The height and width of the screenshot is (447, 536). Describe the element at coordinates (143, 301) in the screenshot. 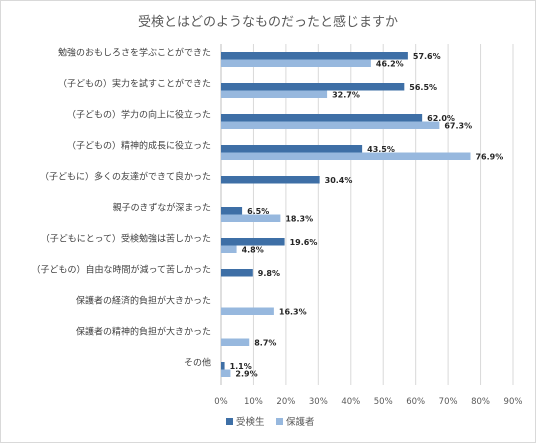

I see `category-label: 保護者の経済的負担が大きかった` at that location.